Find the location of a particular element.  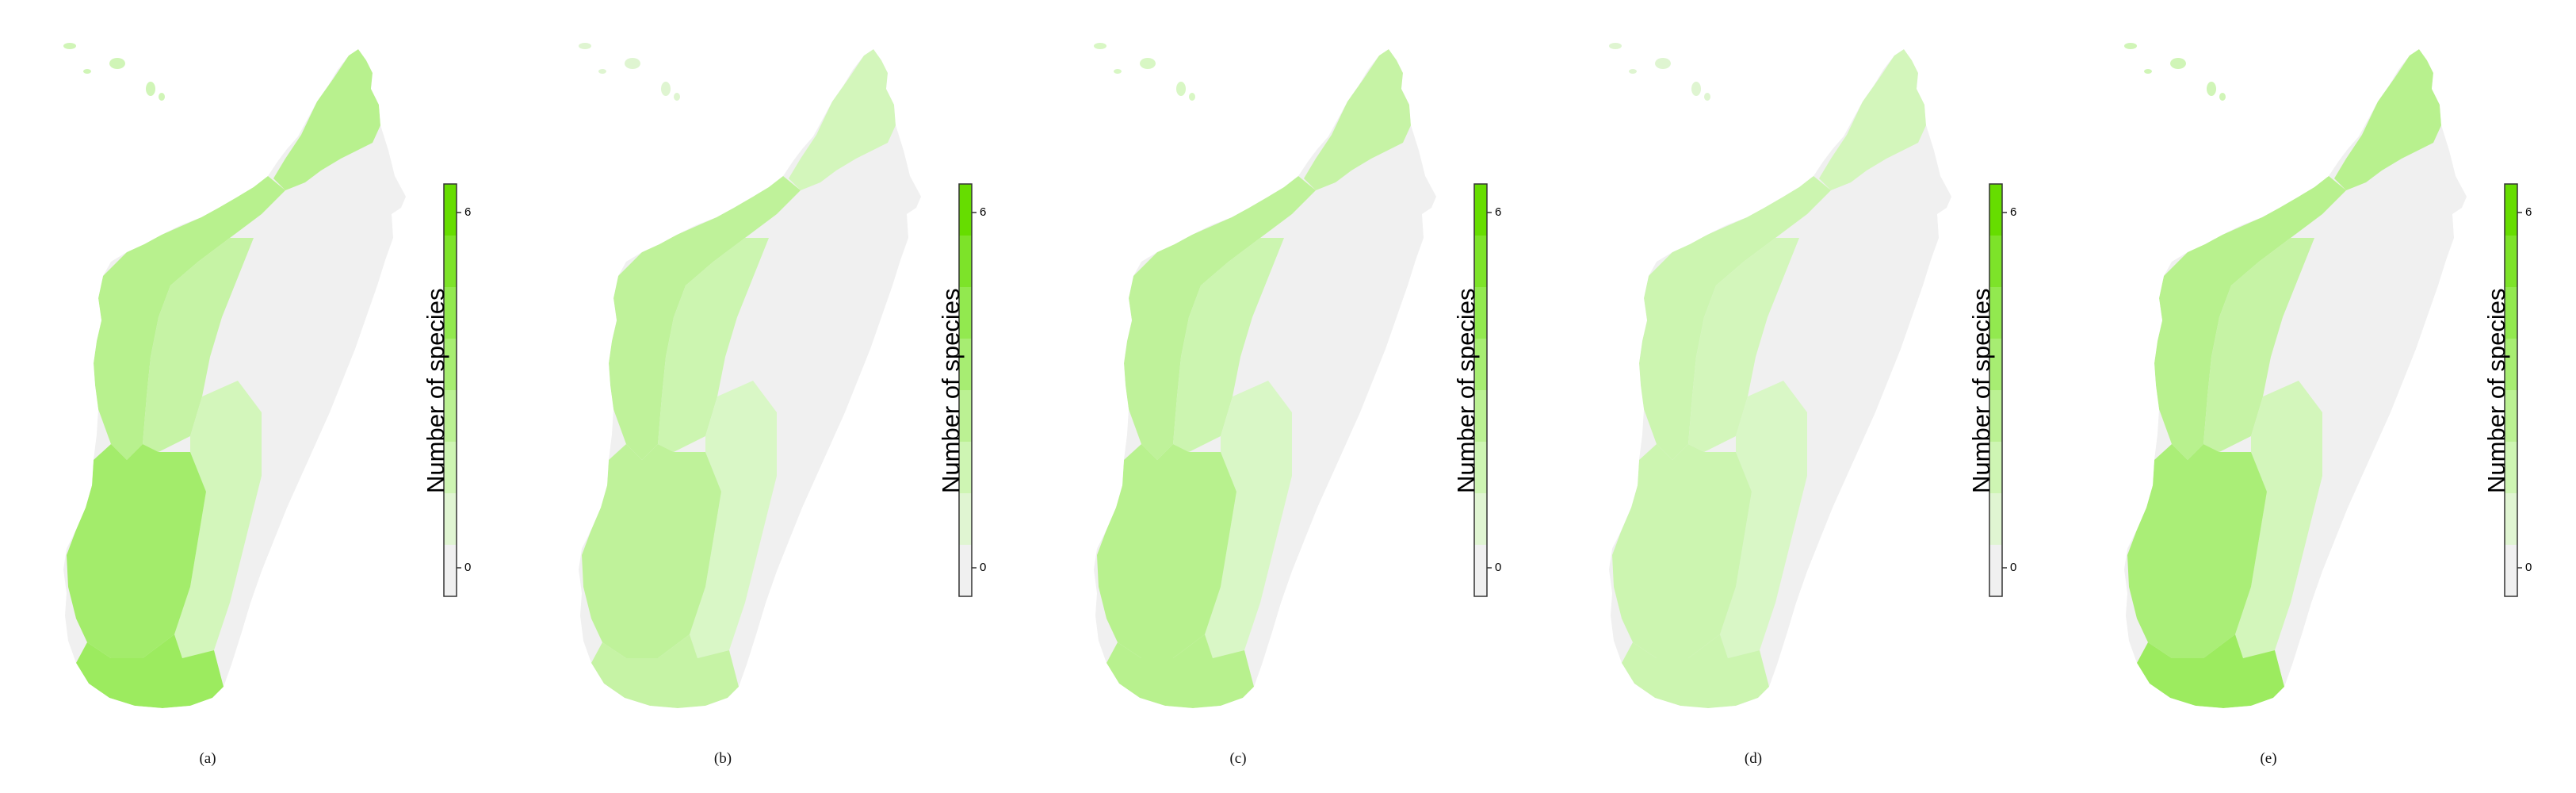

panel-caption: (a) is located at coordinates (207, 759).